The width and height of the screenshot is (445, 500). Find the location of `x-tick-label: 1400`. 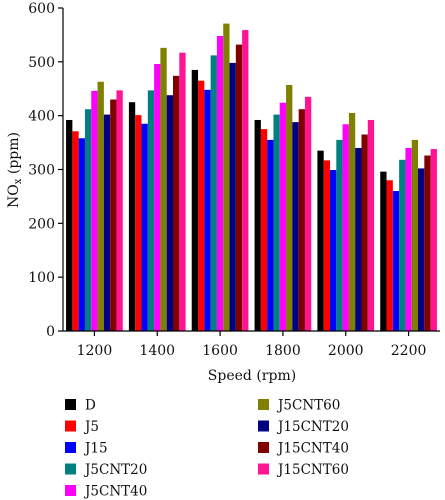

x-tick-label: 1400 is located at coordinates (157, 351).